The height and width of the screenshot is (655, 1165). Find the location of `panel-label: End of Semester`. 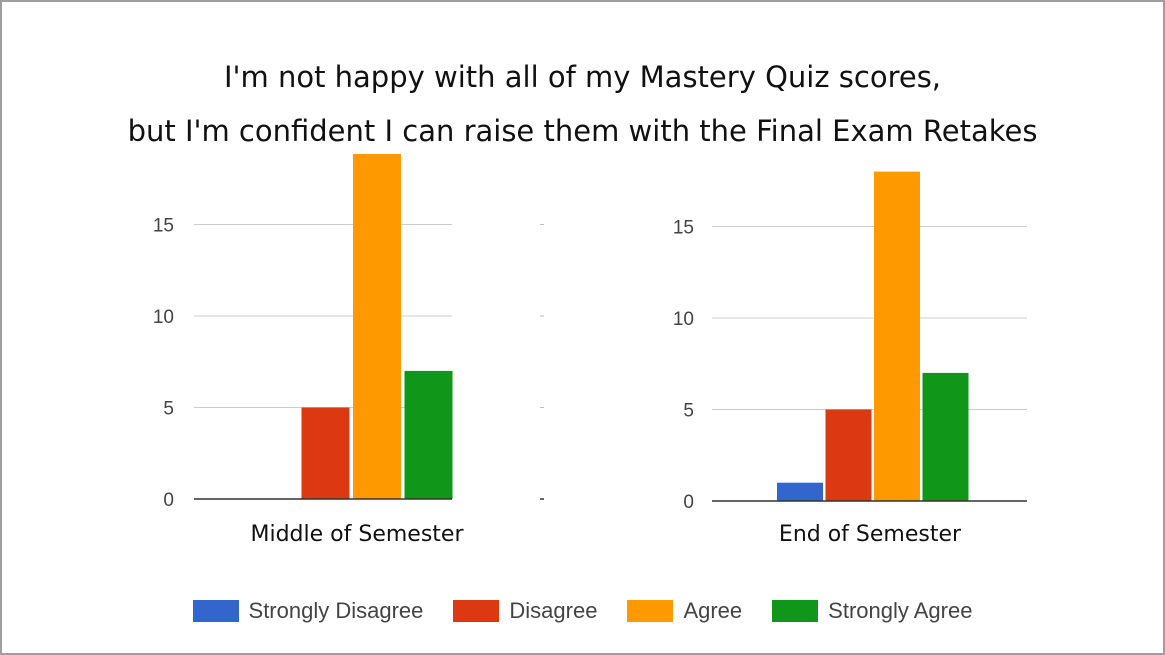

panel-label: End of Semester is located at coordinates (870, 534).